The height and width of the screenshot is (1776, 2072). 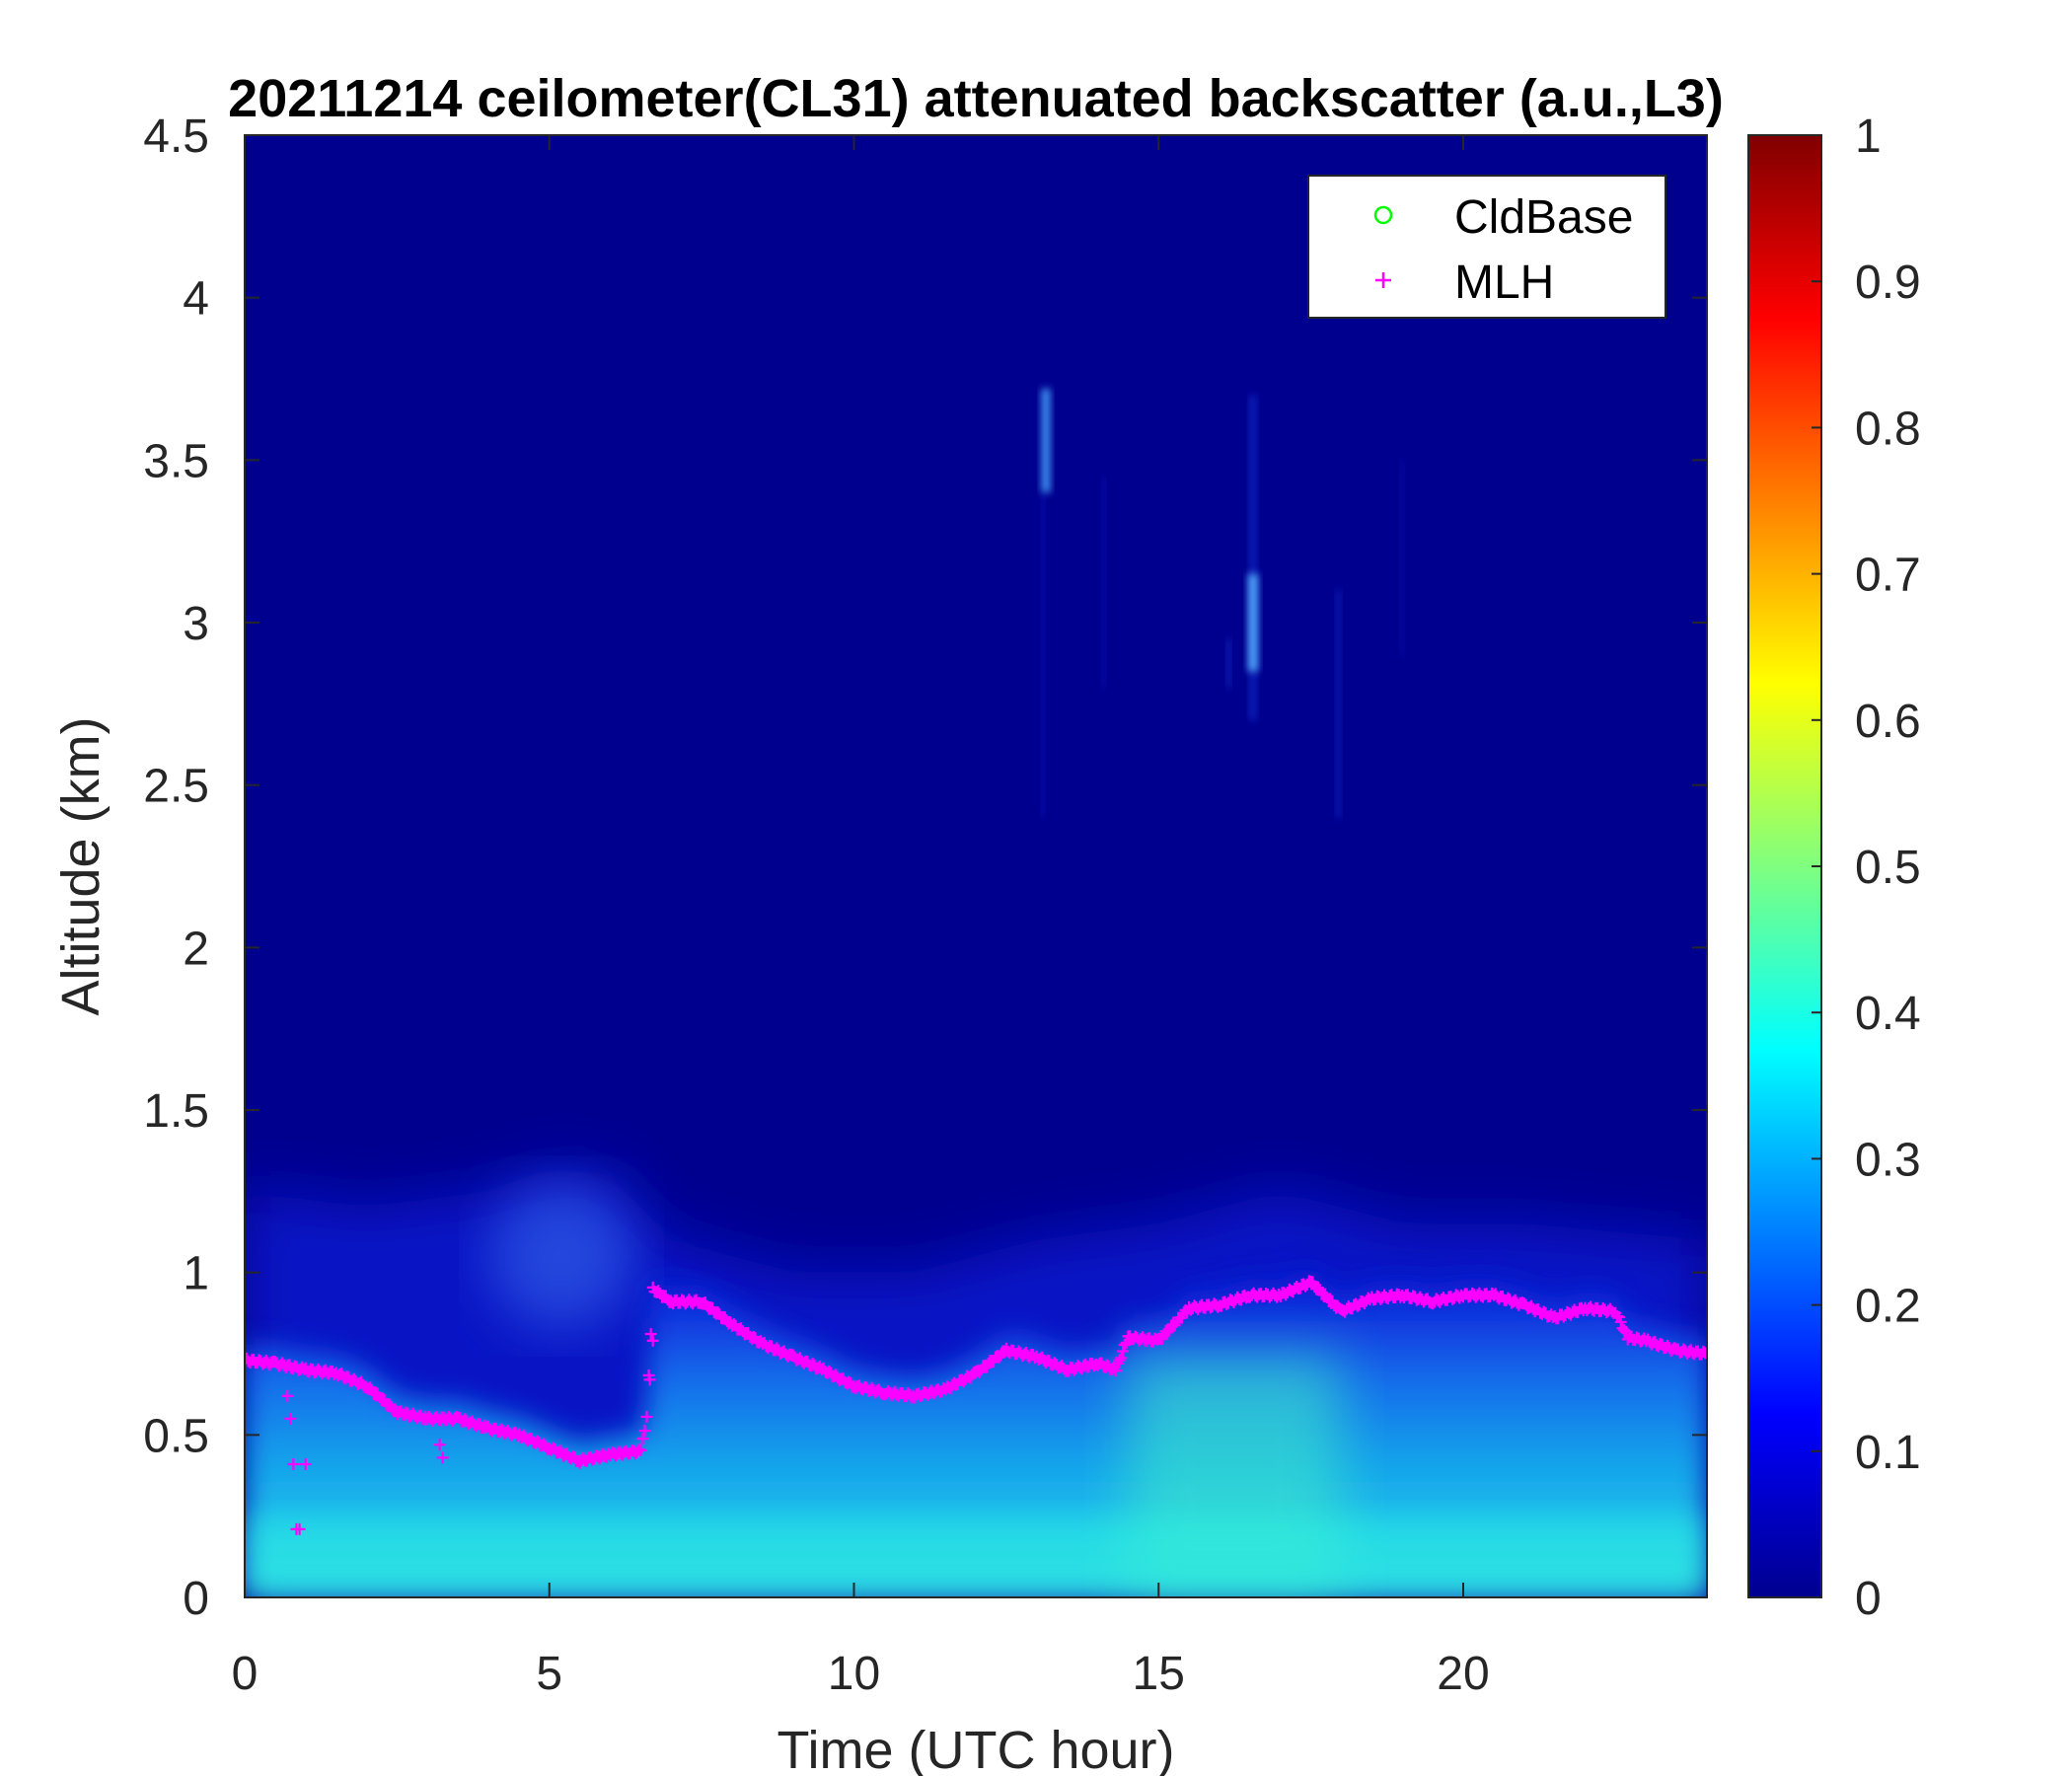 I want to click on mlh-legend-label: MLH, so click(x=1504, y=283).